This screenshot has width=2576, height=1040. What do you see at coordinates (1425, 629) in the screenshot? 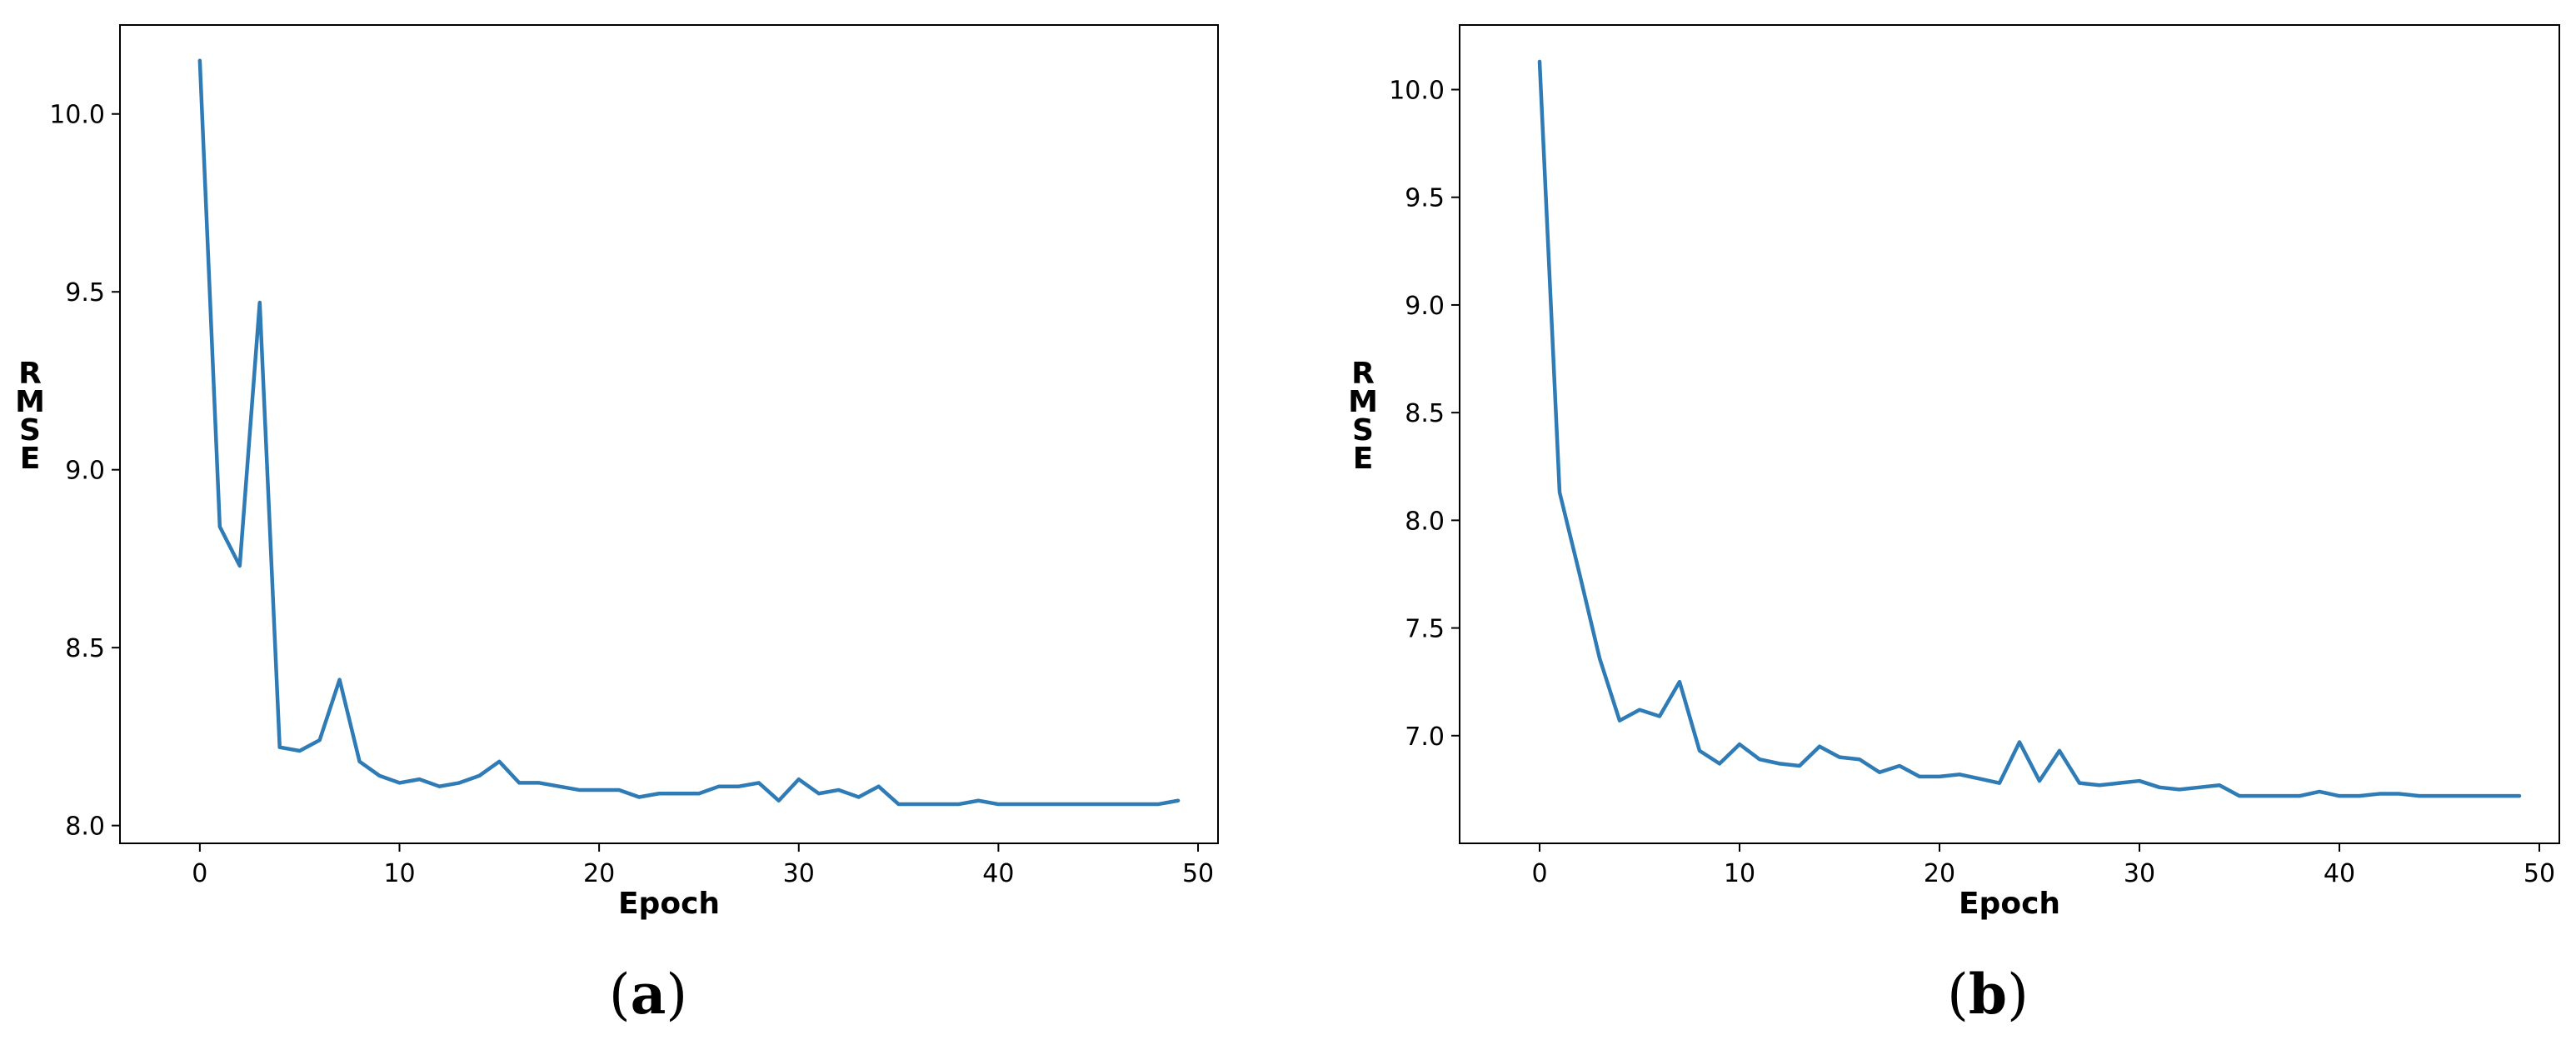
I see `y-tick-label: 7.5` at bounding box center [1425, 629].